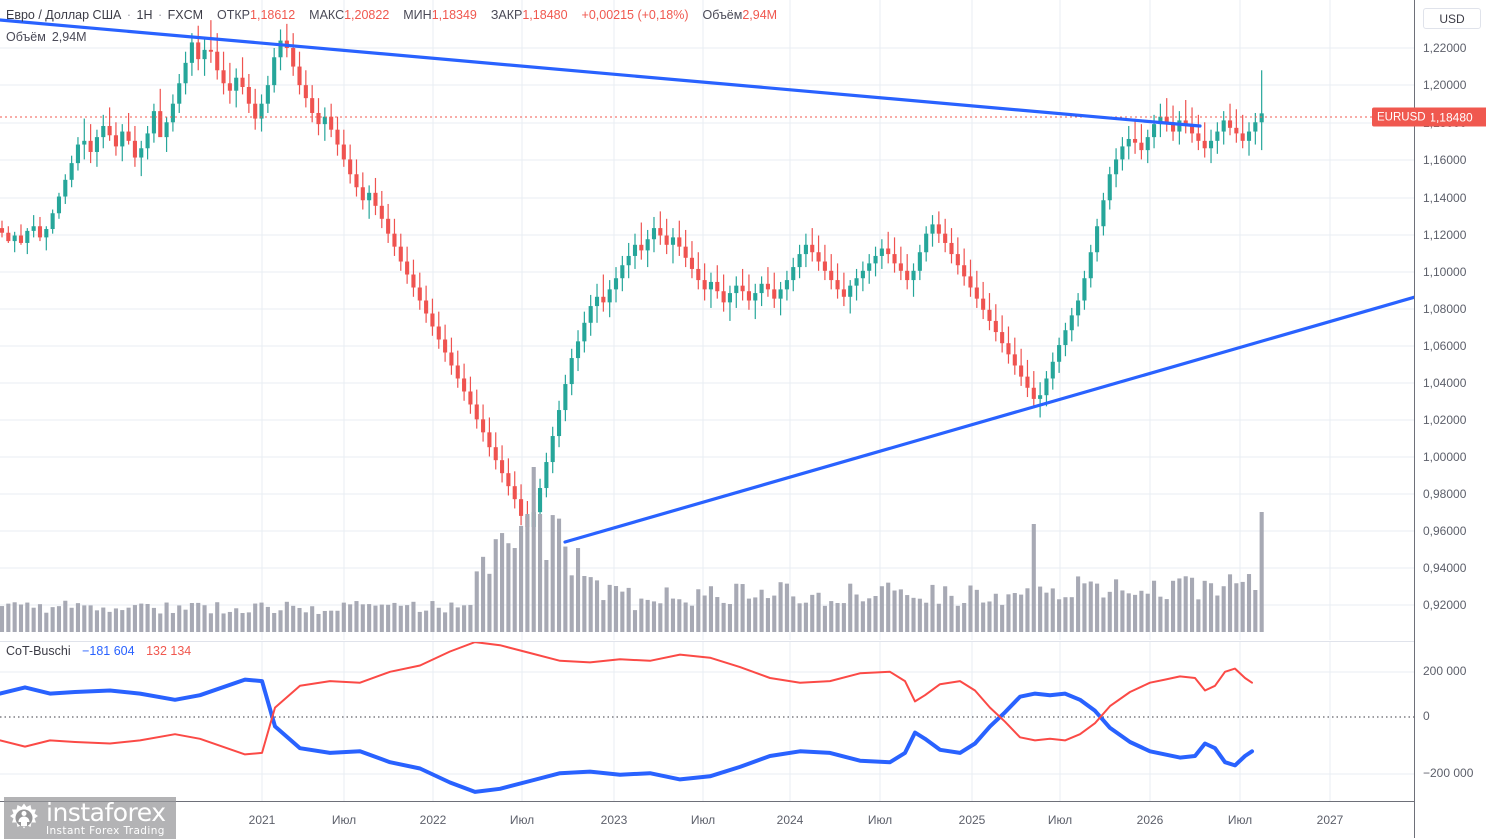 The image size is (1486, 839). What do you see at coordinates (626, 699) in the screenshot?
I see `cot-noncommercial-line` at bounding box center [626, 699].